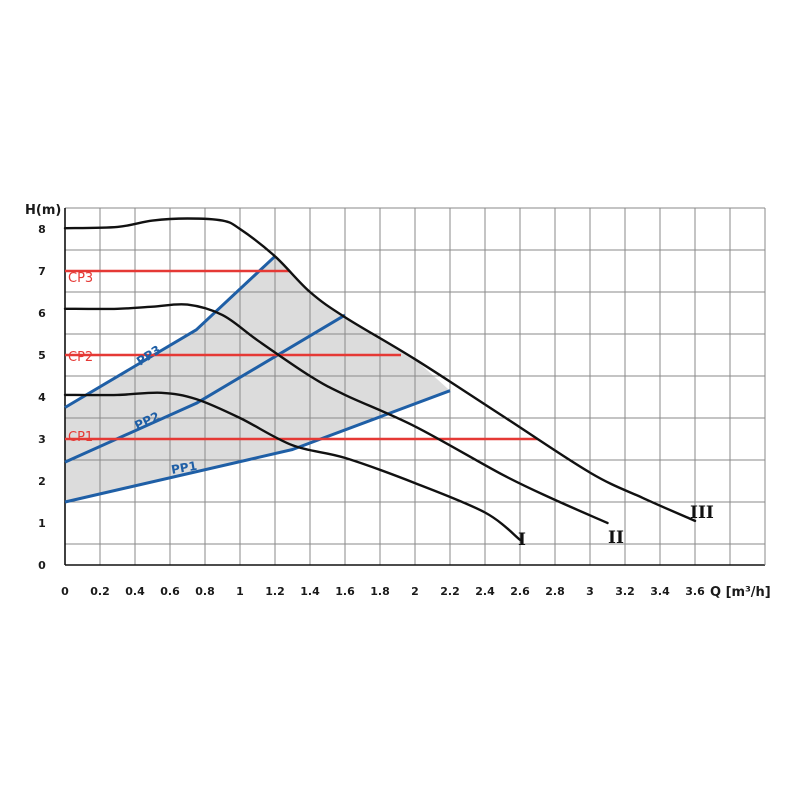 The image size is (800, 800). I want to click on x-tick-label: 1, so click(240, 591).